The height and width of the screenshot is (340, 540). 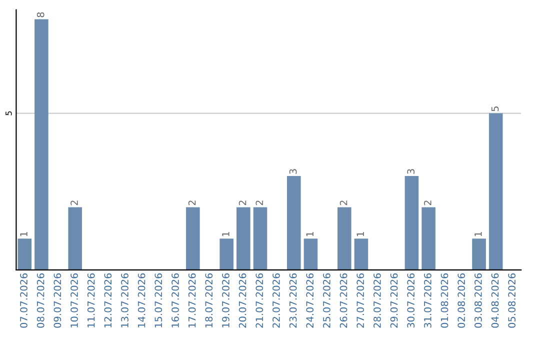 What do you see at coordinates (242, 300) in the screenshot?
I see `x-tick-label: 20.07.2026` at bounding box center [242, 300].